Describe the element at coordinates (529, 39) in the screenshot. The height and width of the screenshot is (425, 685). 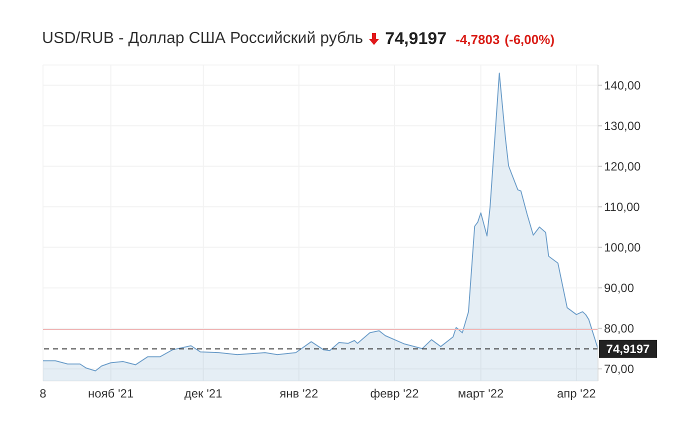
I see `text: (-6,00%)` at that location.